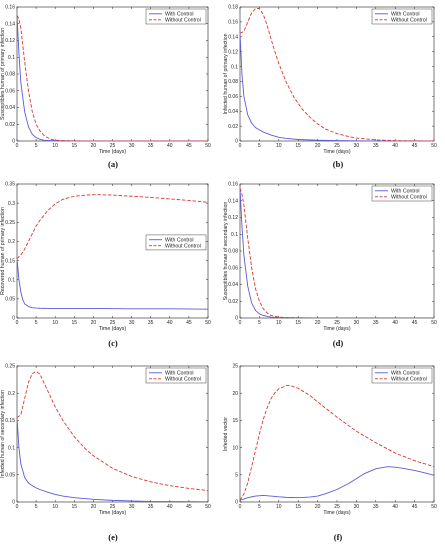  I want to click on x-tick-label: 25, so click(113, 323).